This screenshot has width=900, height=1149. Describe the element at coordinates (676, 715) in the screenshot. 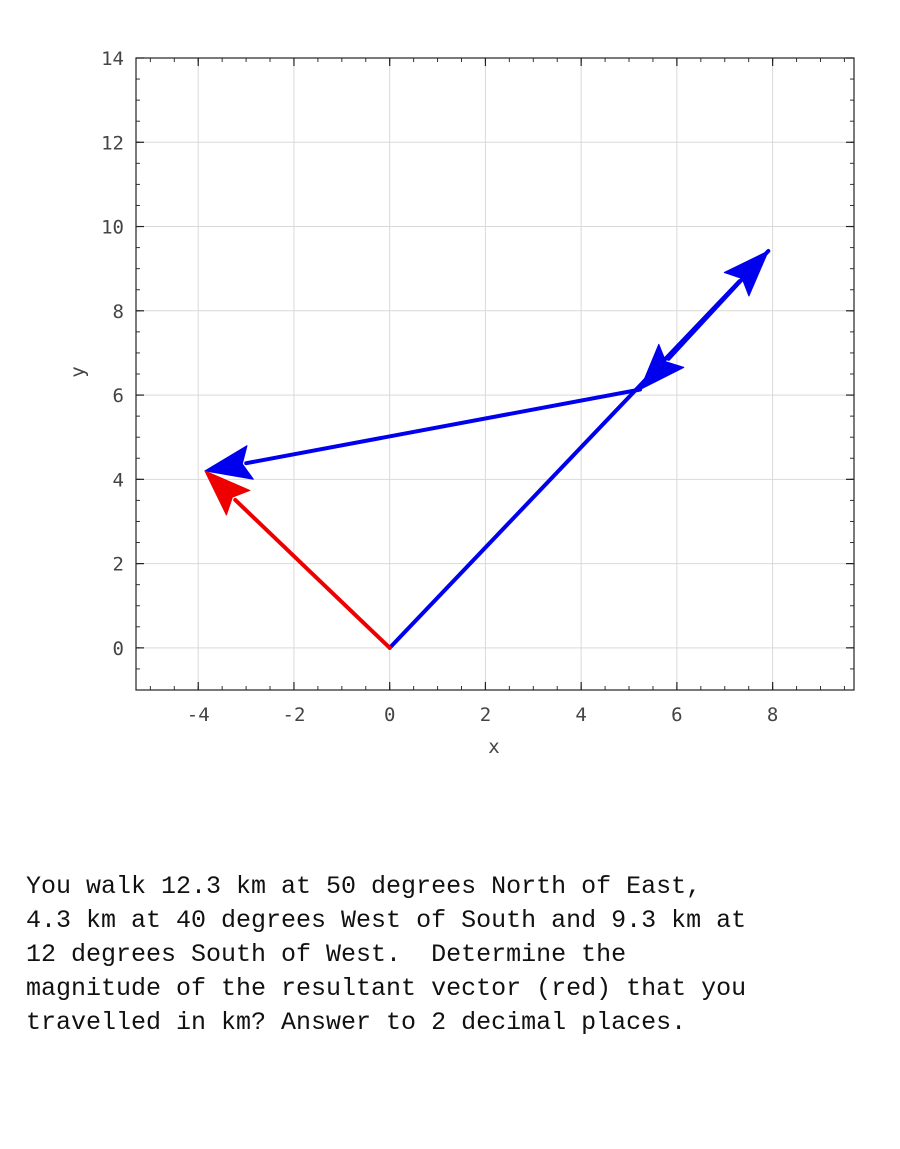

I see `x-tick-label: 6` at that location.